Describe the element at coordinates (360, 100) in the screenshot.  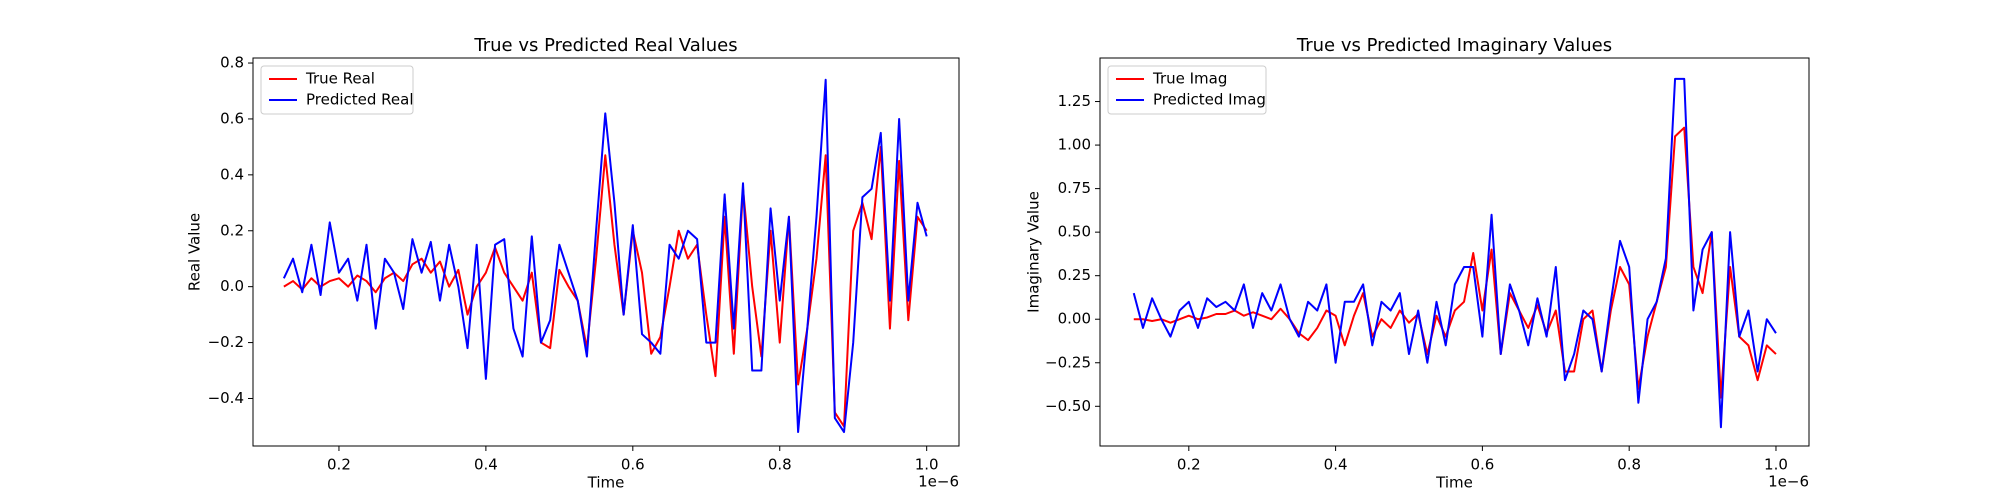
I see `legend-label: Predicted Real` at that location.